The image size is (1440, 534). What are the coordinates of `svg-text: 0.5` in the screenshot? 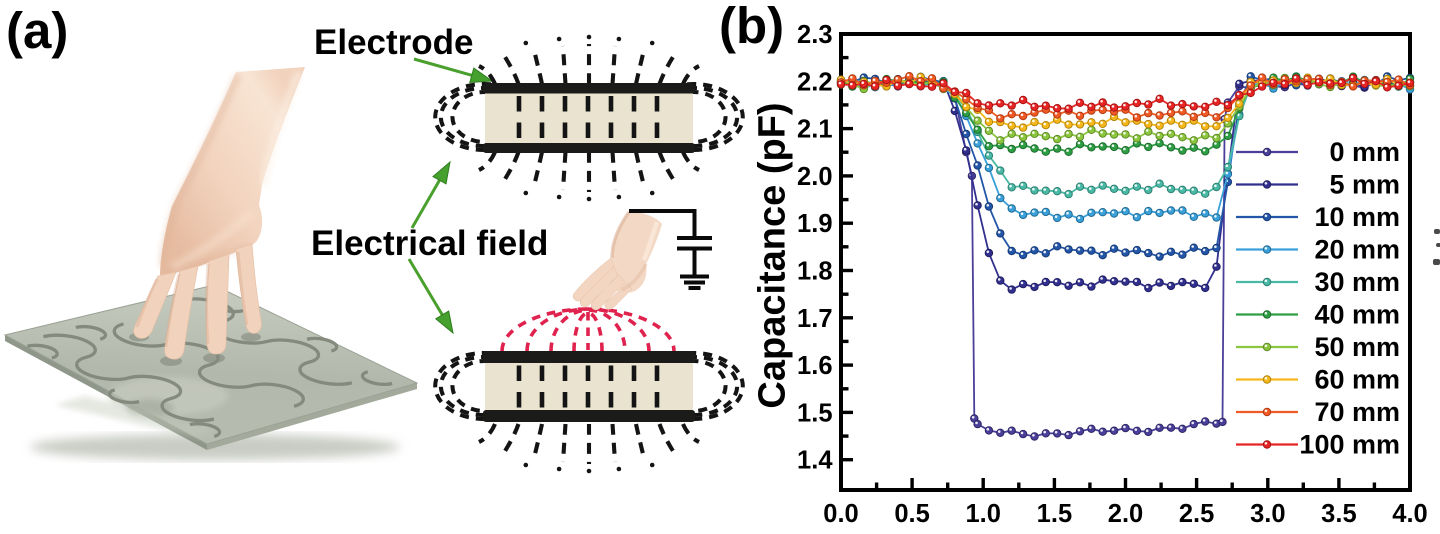 It's located at (911, 514).